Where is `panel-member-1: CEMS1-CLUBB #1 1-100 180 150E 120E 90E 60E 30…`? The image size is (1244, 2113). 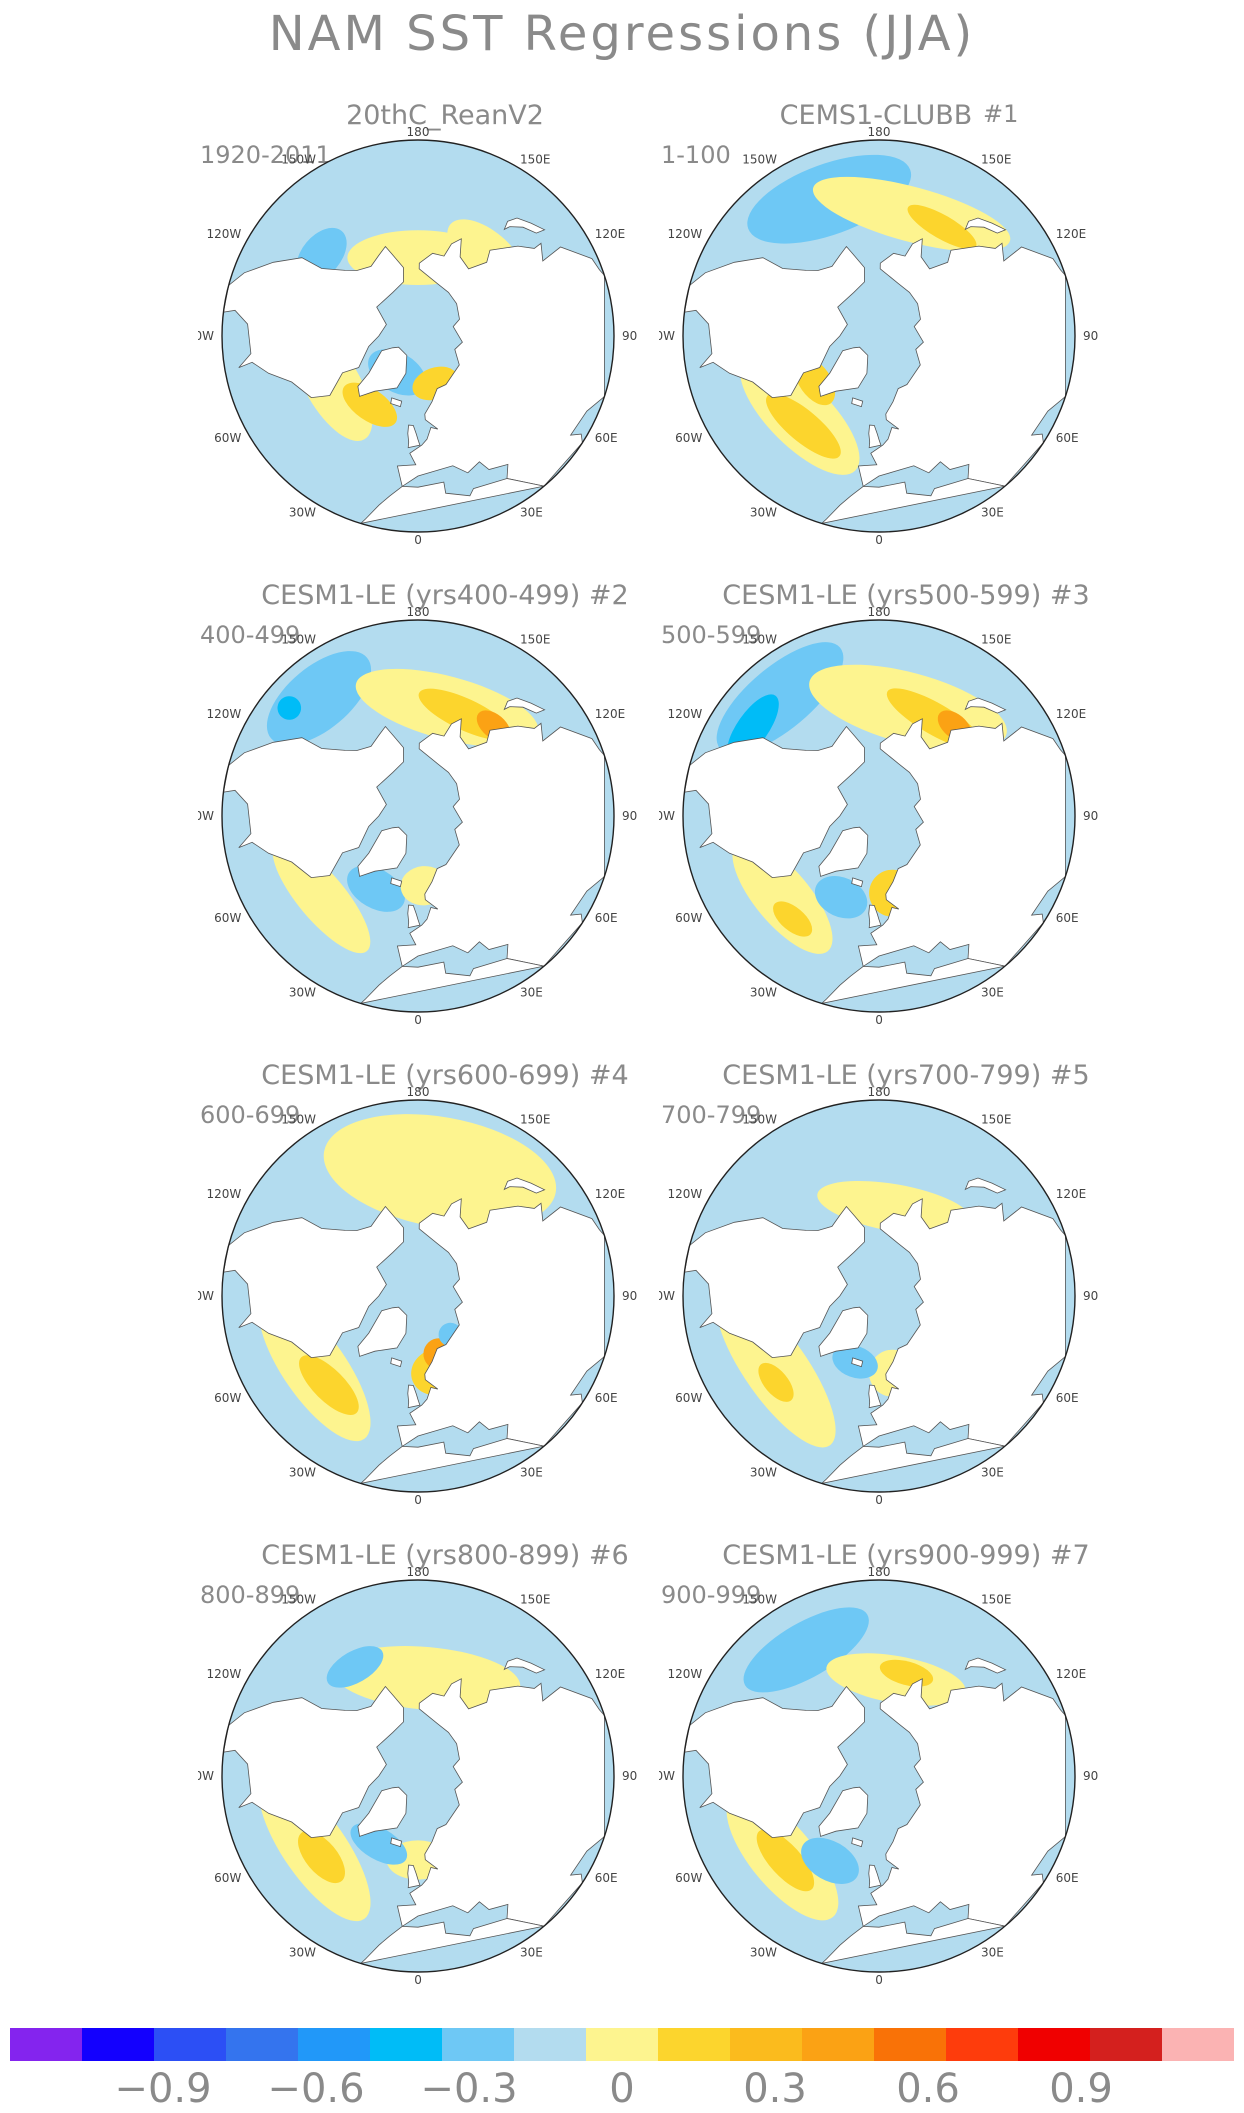 panel-member-1: CEMS1-CLUBB #1 1-100 180 150E 120E 90E 60E 30… is located at coordinates (906, 340).